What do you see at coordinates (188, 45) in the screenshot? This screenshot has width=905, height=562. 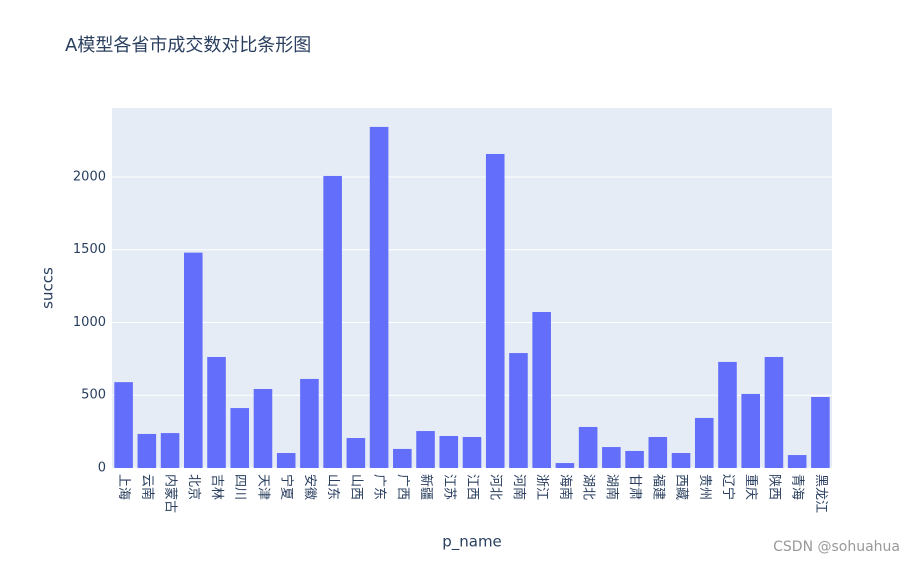 I see `chart-title: A模型各省市成交数对比条形图` at bounding box center [188, 45].